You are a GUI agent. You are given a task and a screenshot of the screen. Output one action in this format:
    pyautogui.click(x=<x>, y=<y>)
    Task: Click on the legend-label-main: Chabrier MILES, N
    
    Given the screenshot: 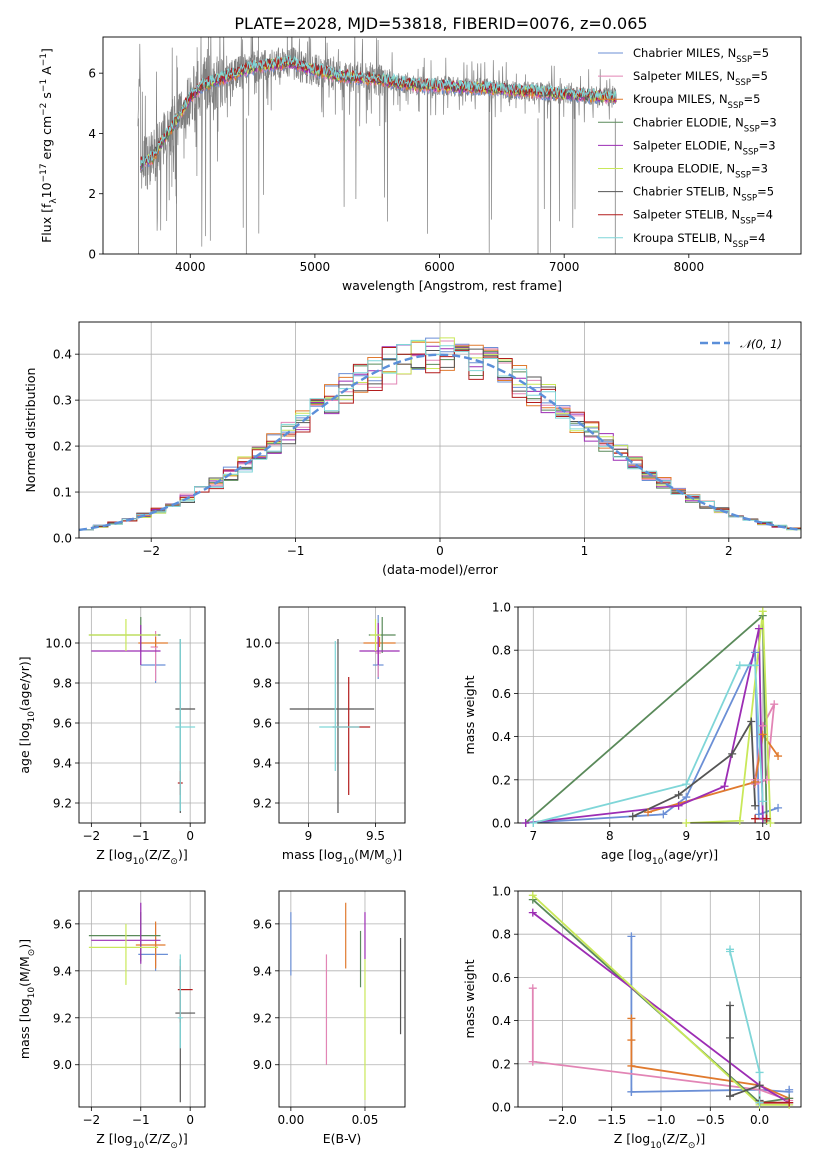 What is the action you would take?
    pyautogui.click(x=684, y=53)
    